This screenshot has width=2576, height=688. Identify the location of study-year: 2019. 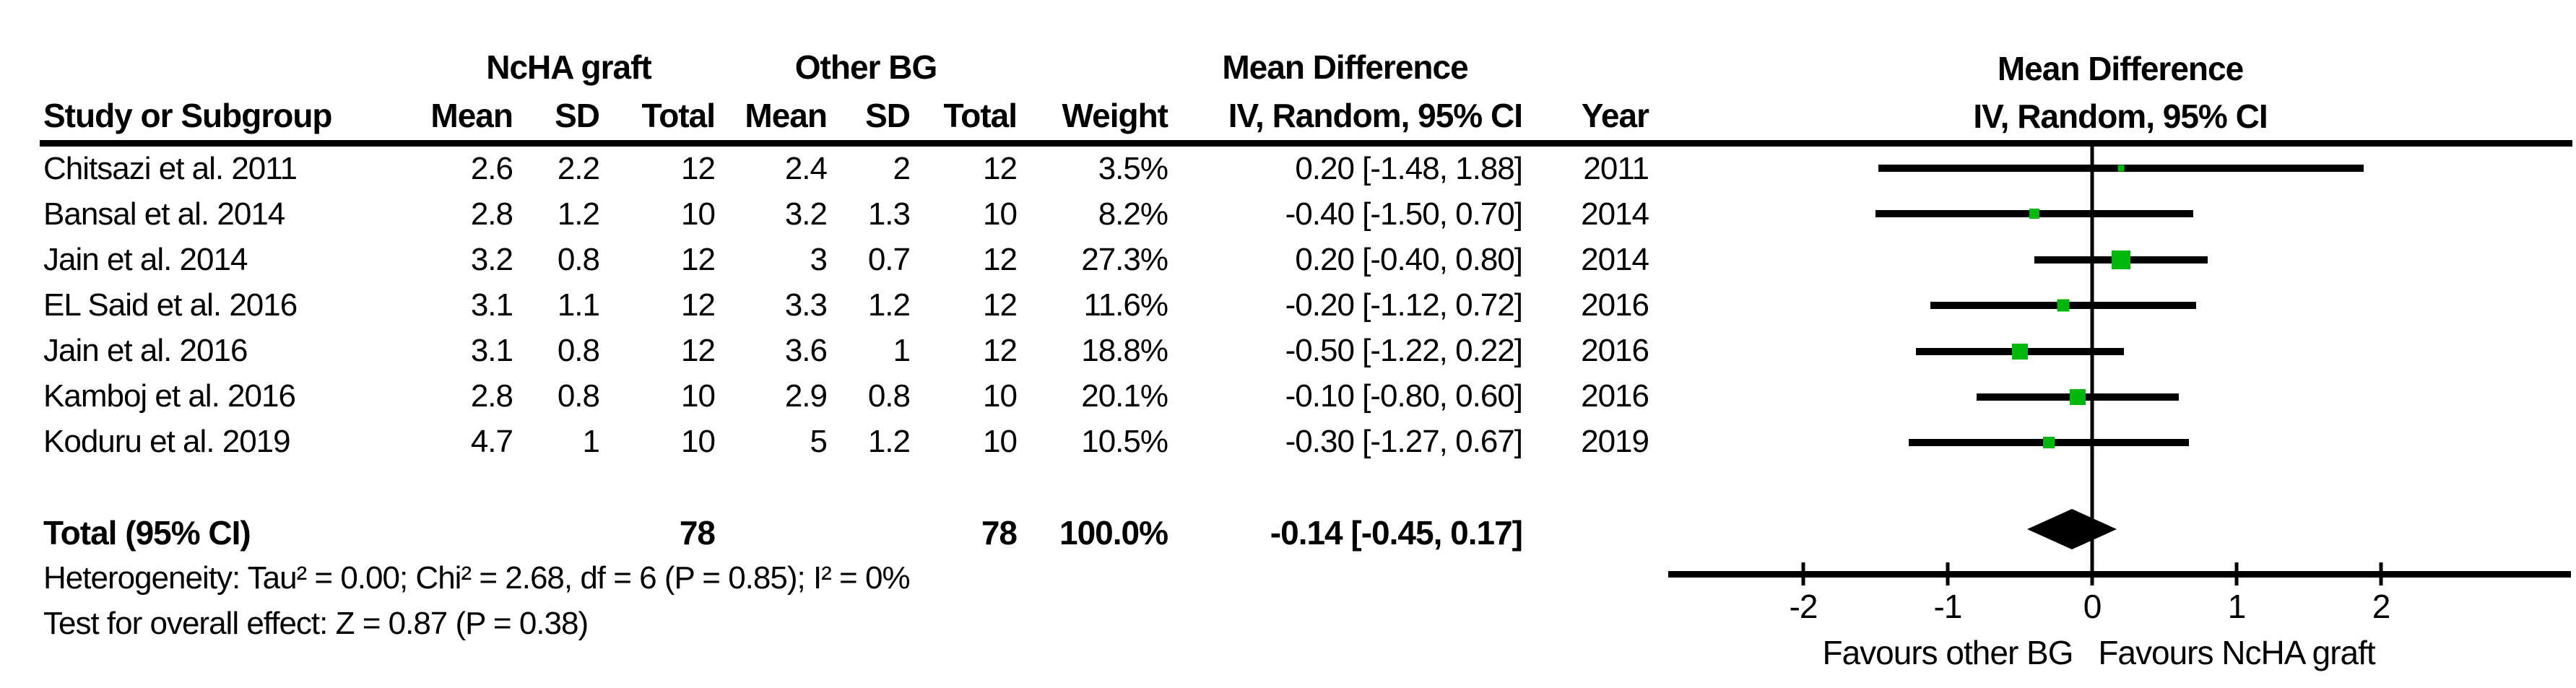
(1615, 441).